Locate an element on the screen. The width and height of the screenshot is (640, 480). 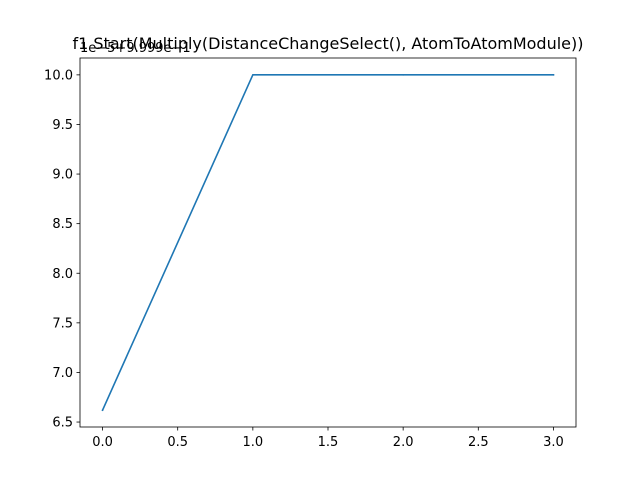
x-tick-label: 1.5 is located at coordinates (328, 442).